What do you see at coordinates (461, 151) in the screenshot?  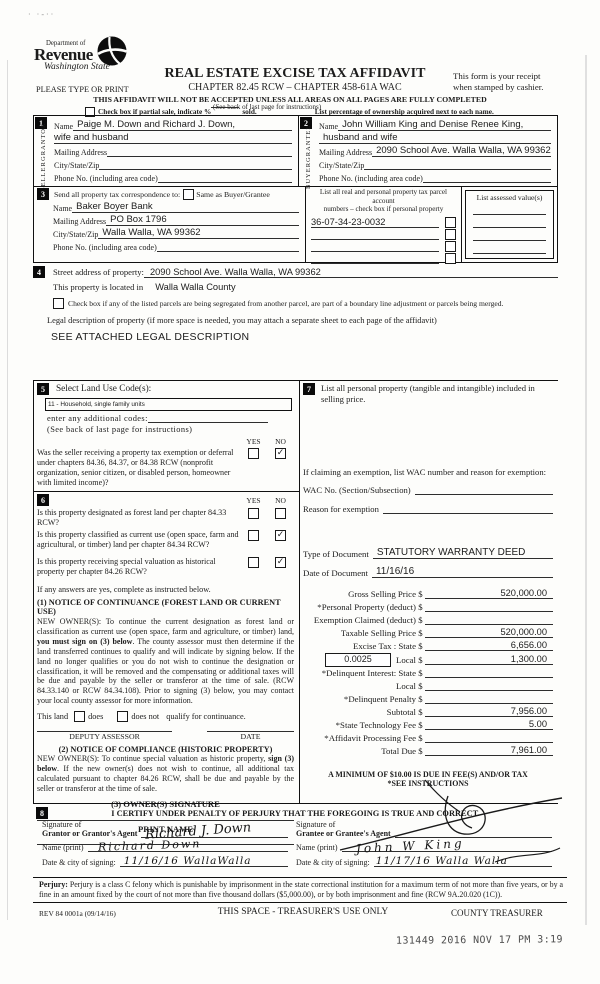 I see `buyer-mailing-field: 2090 School Ave. Walla Walla, WA 99362` at bounding box center [461, 151].